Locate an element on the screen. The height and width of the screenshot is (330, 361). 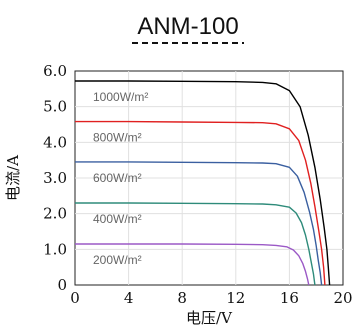
y-tick-label: 1.0 is located at coordinates (55, 249).